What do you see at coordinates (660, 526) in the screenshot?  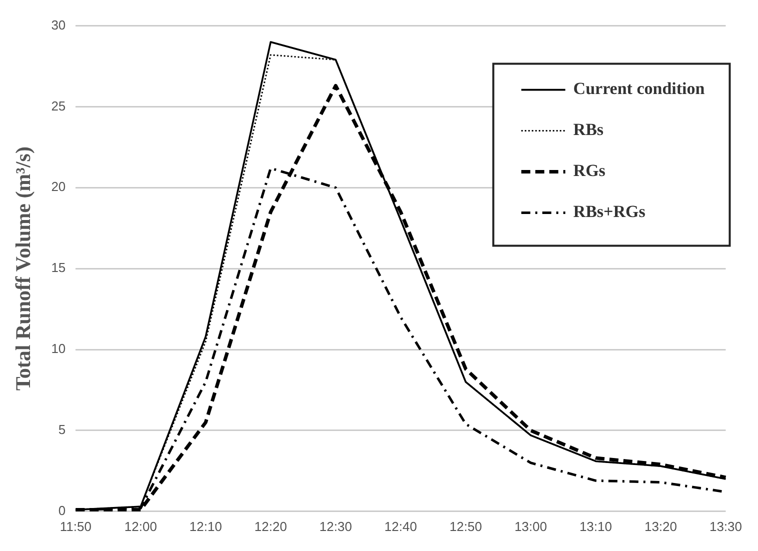 I see `x-tick-label: 13:20` at bounding box center [660, 526].